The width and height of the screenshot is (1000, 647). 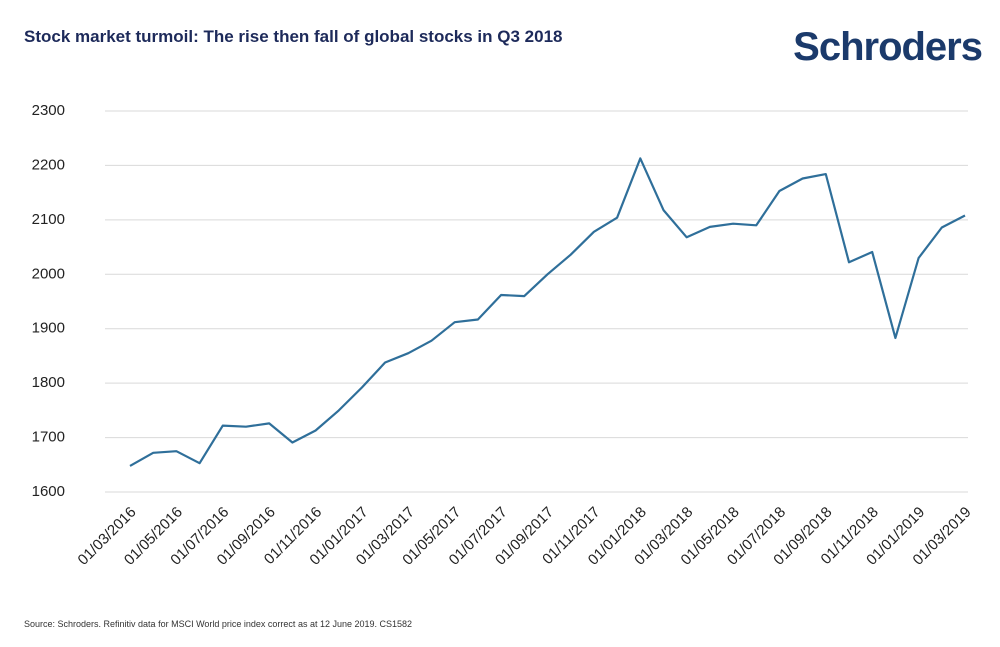 I want to click on logo: Schroders, so click(x=887, y=47).